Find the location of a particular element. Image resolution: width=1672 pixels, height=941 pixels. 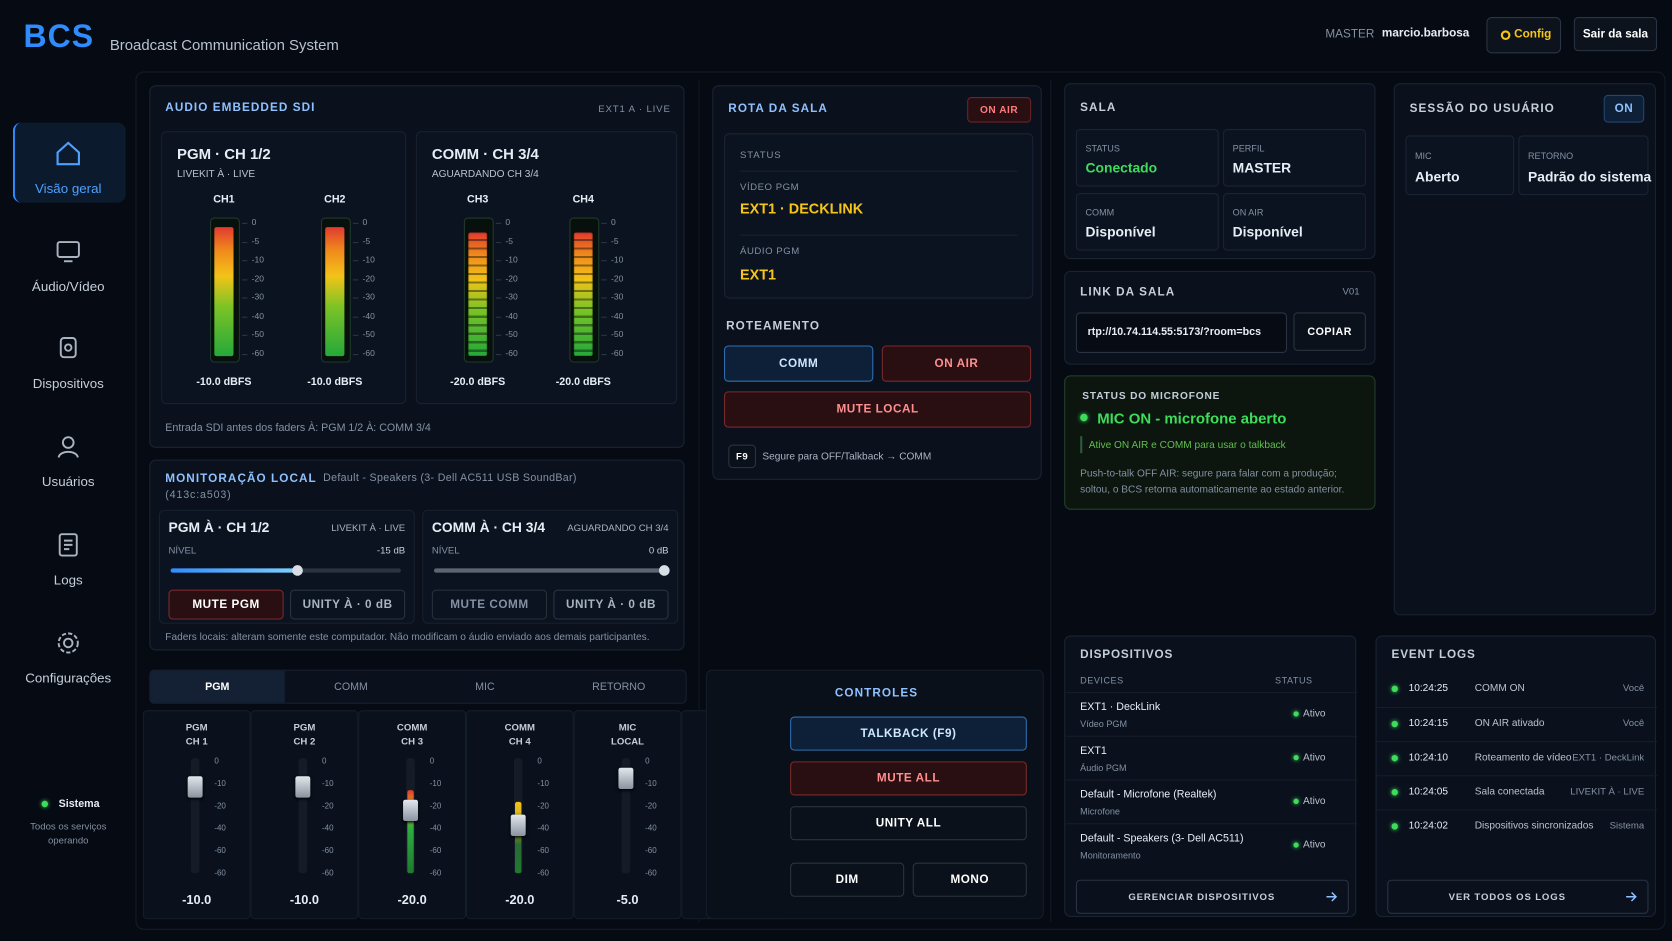

unity-all-button: UNITY ALL is located at coordinates (908, 823).